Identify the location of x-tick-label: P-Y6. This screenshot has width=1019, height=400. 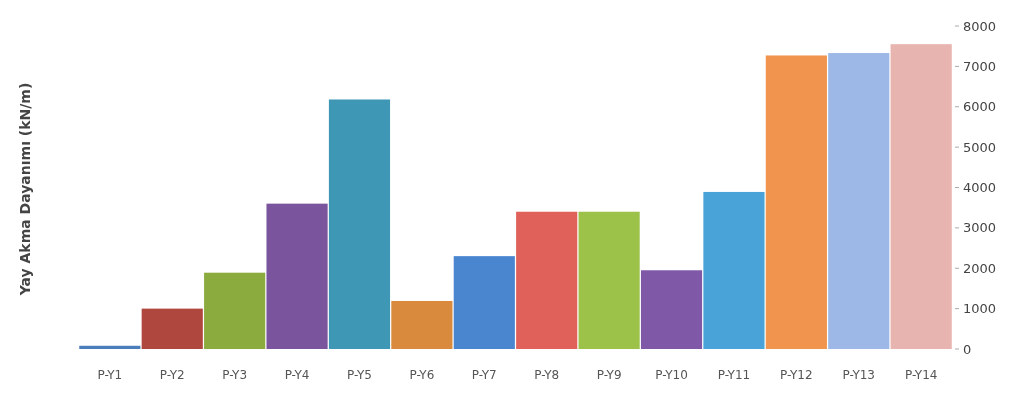
(422, 375).